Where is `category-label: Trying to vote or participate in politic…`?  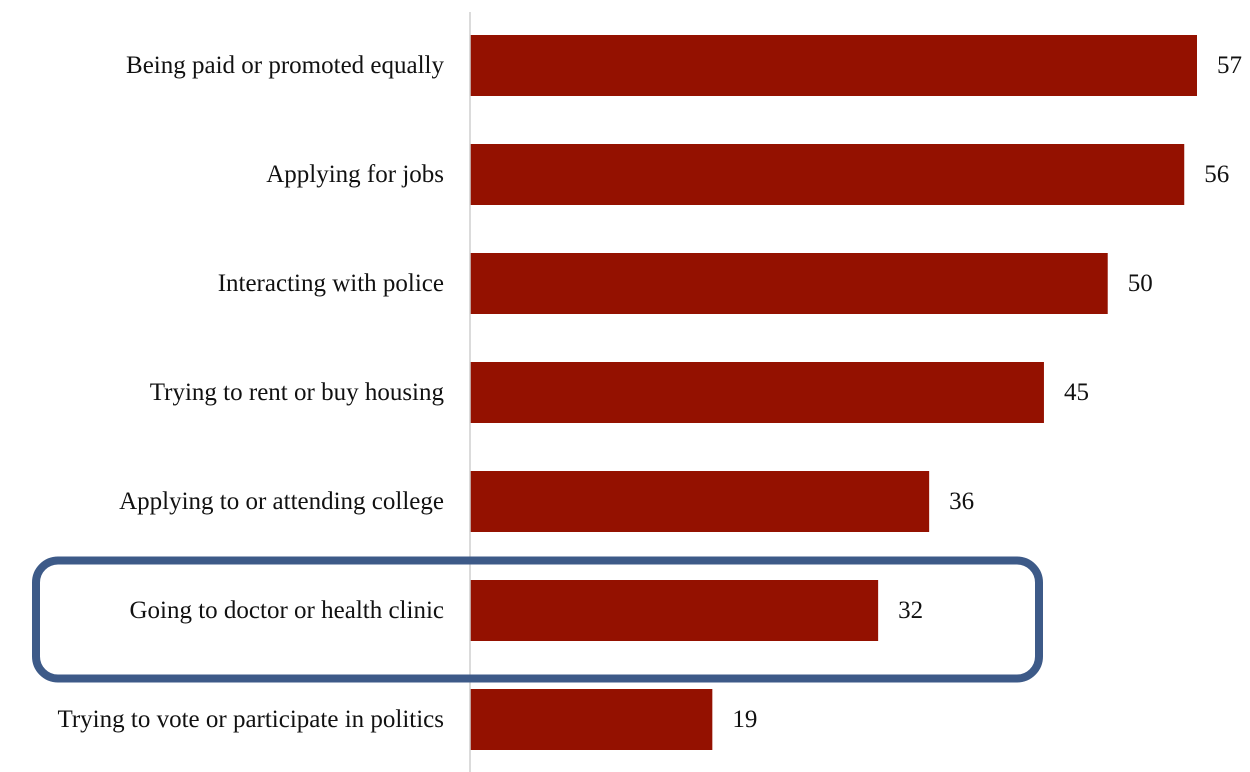 category-label: Trying to vote or participate in politic… is located at coordinates (250, 719).